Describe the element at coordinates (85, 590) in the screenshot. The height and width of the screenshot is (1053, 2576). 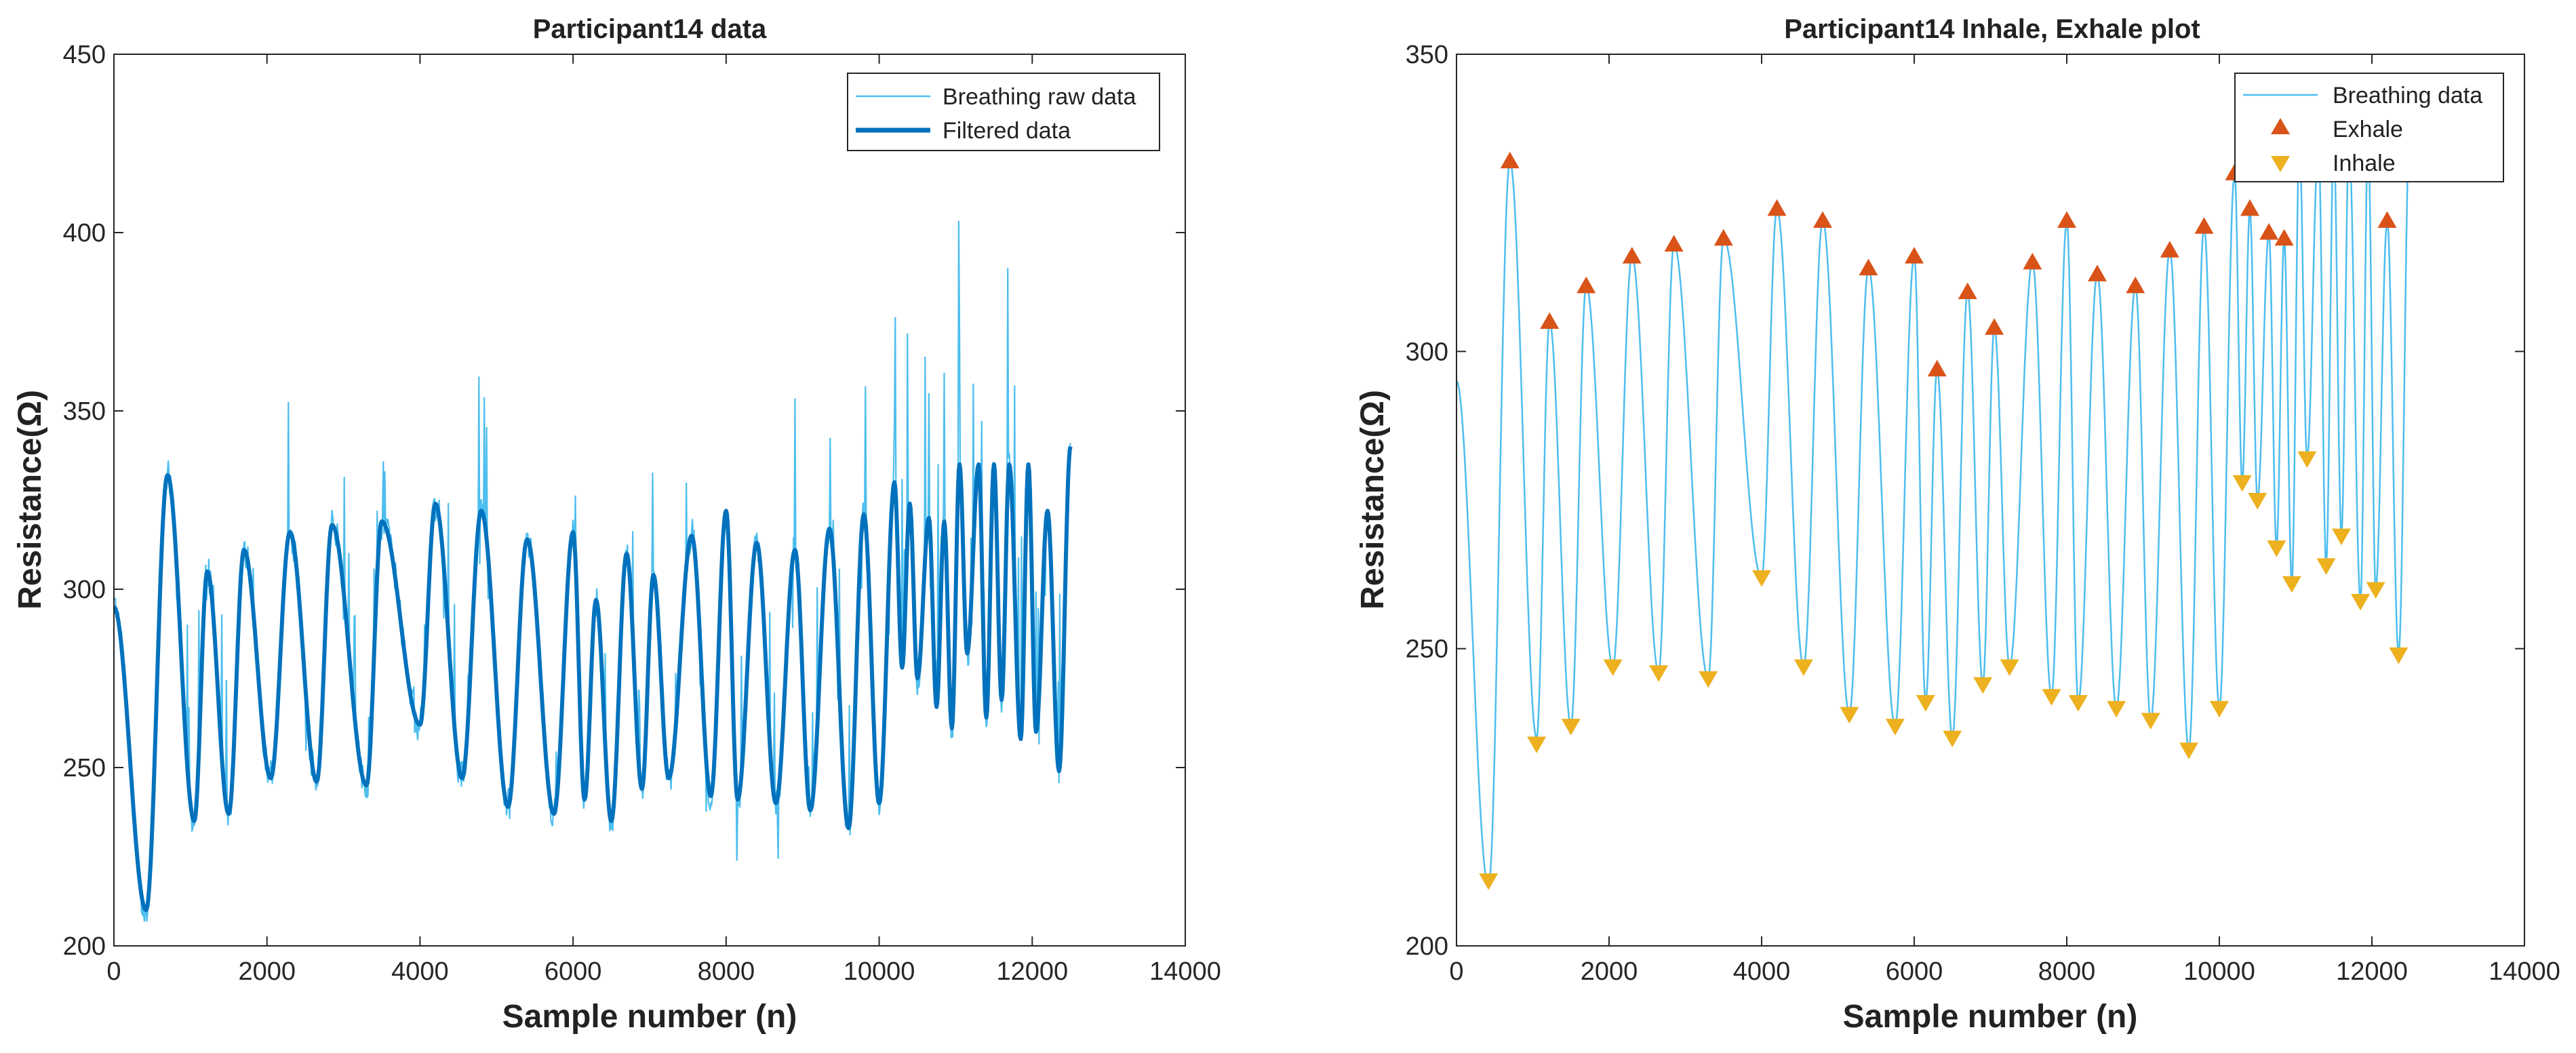
I see `left-y-tick-label: 300` at that location.